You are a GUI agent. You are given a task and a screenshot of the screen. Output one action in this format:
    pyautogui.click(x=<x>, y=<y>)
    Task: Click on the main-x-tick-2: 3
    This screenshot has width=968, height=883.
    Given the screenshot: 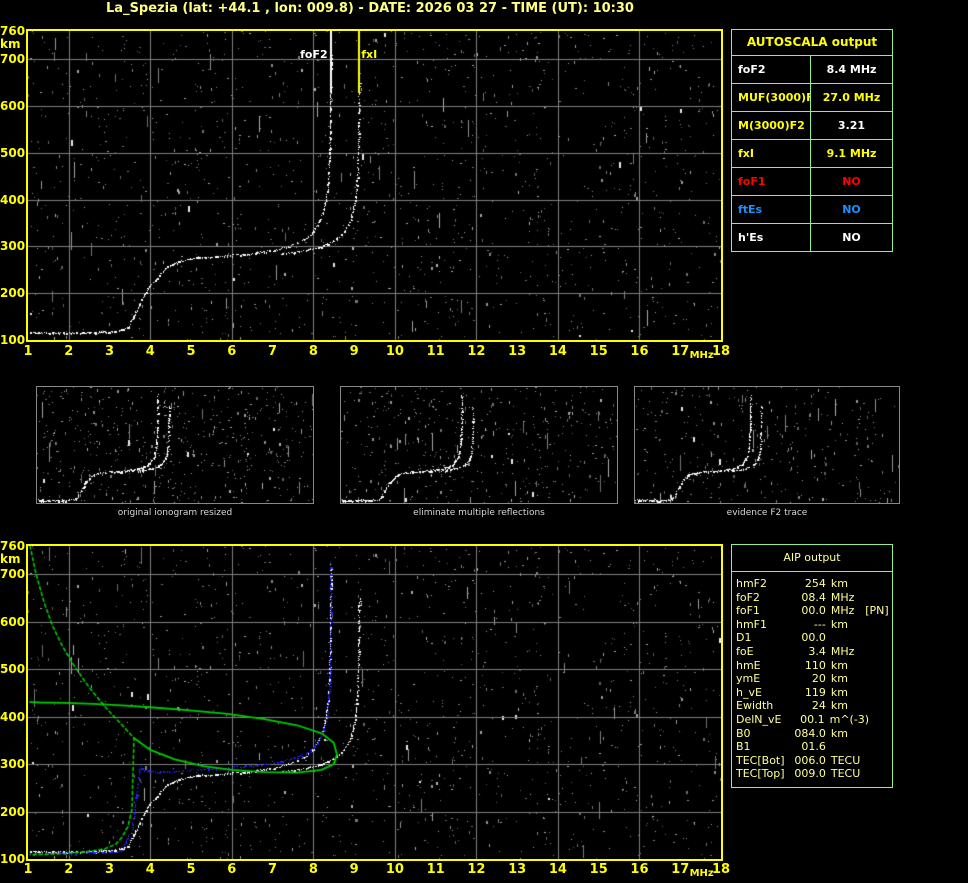 What is the action you would take?
    pyautogui.click(x=109, y=351)
    